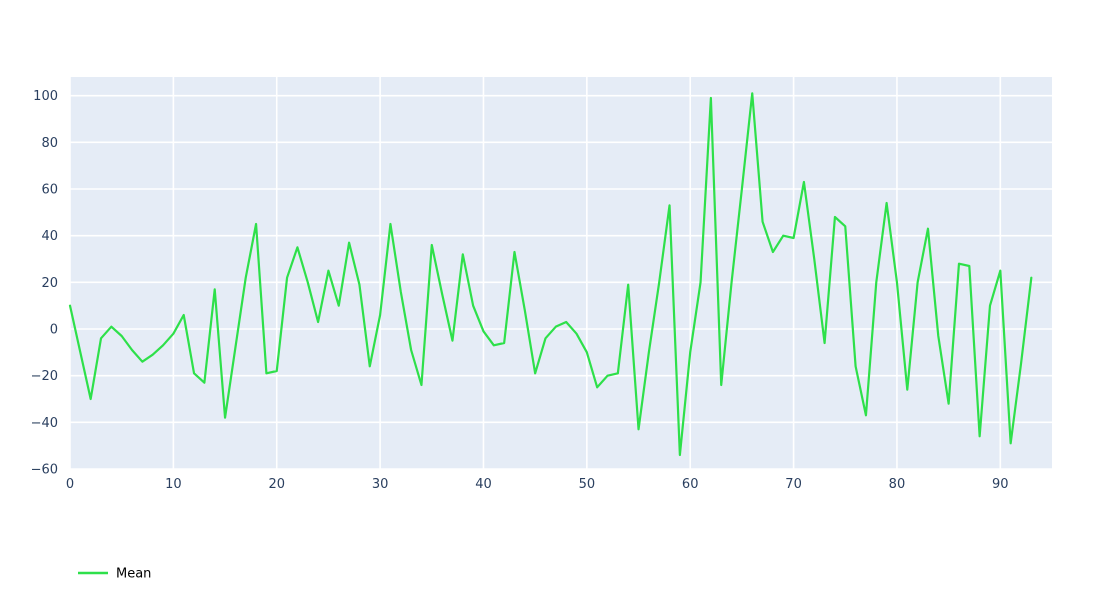  What do you see at coordinates (483, 484) in the screenshot?
I see `x-tick-label: 40` at bounding box center [483, 484].